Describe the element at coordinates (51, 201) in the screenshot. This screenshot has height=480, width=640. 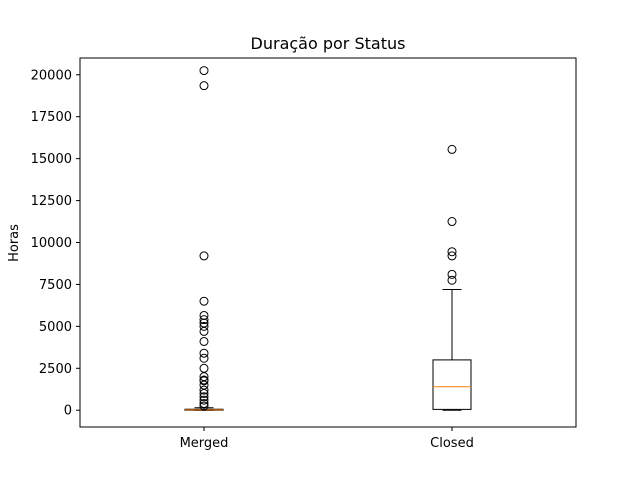
I see `y-tick-label-5: 12500` at that location.